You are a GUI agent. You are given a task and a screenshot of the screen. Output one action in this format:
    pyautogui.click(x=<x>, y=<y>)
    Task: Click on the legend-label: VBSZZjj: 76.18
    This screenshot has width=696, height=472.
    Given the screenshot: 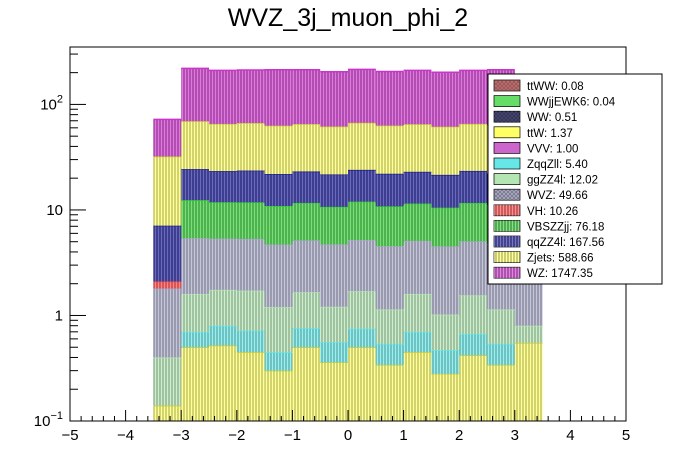 What is the action you would take?
    pyautogui.click(x=565, y=227)
    